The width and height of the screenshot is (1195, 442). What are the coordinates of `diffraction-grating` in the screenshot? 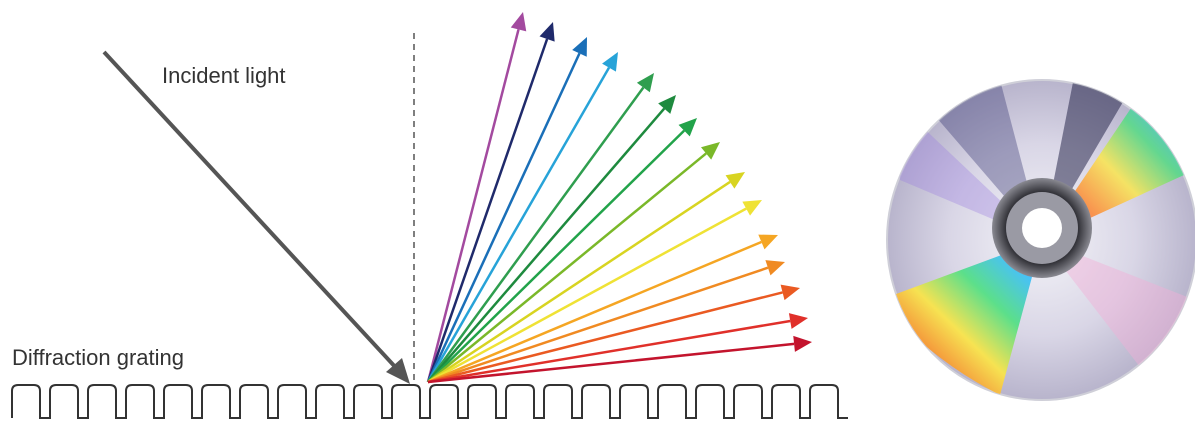 It's located at (429, 401).